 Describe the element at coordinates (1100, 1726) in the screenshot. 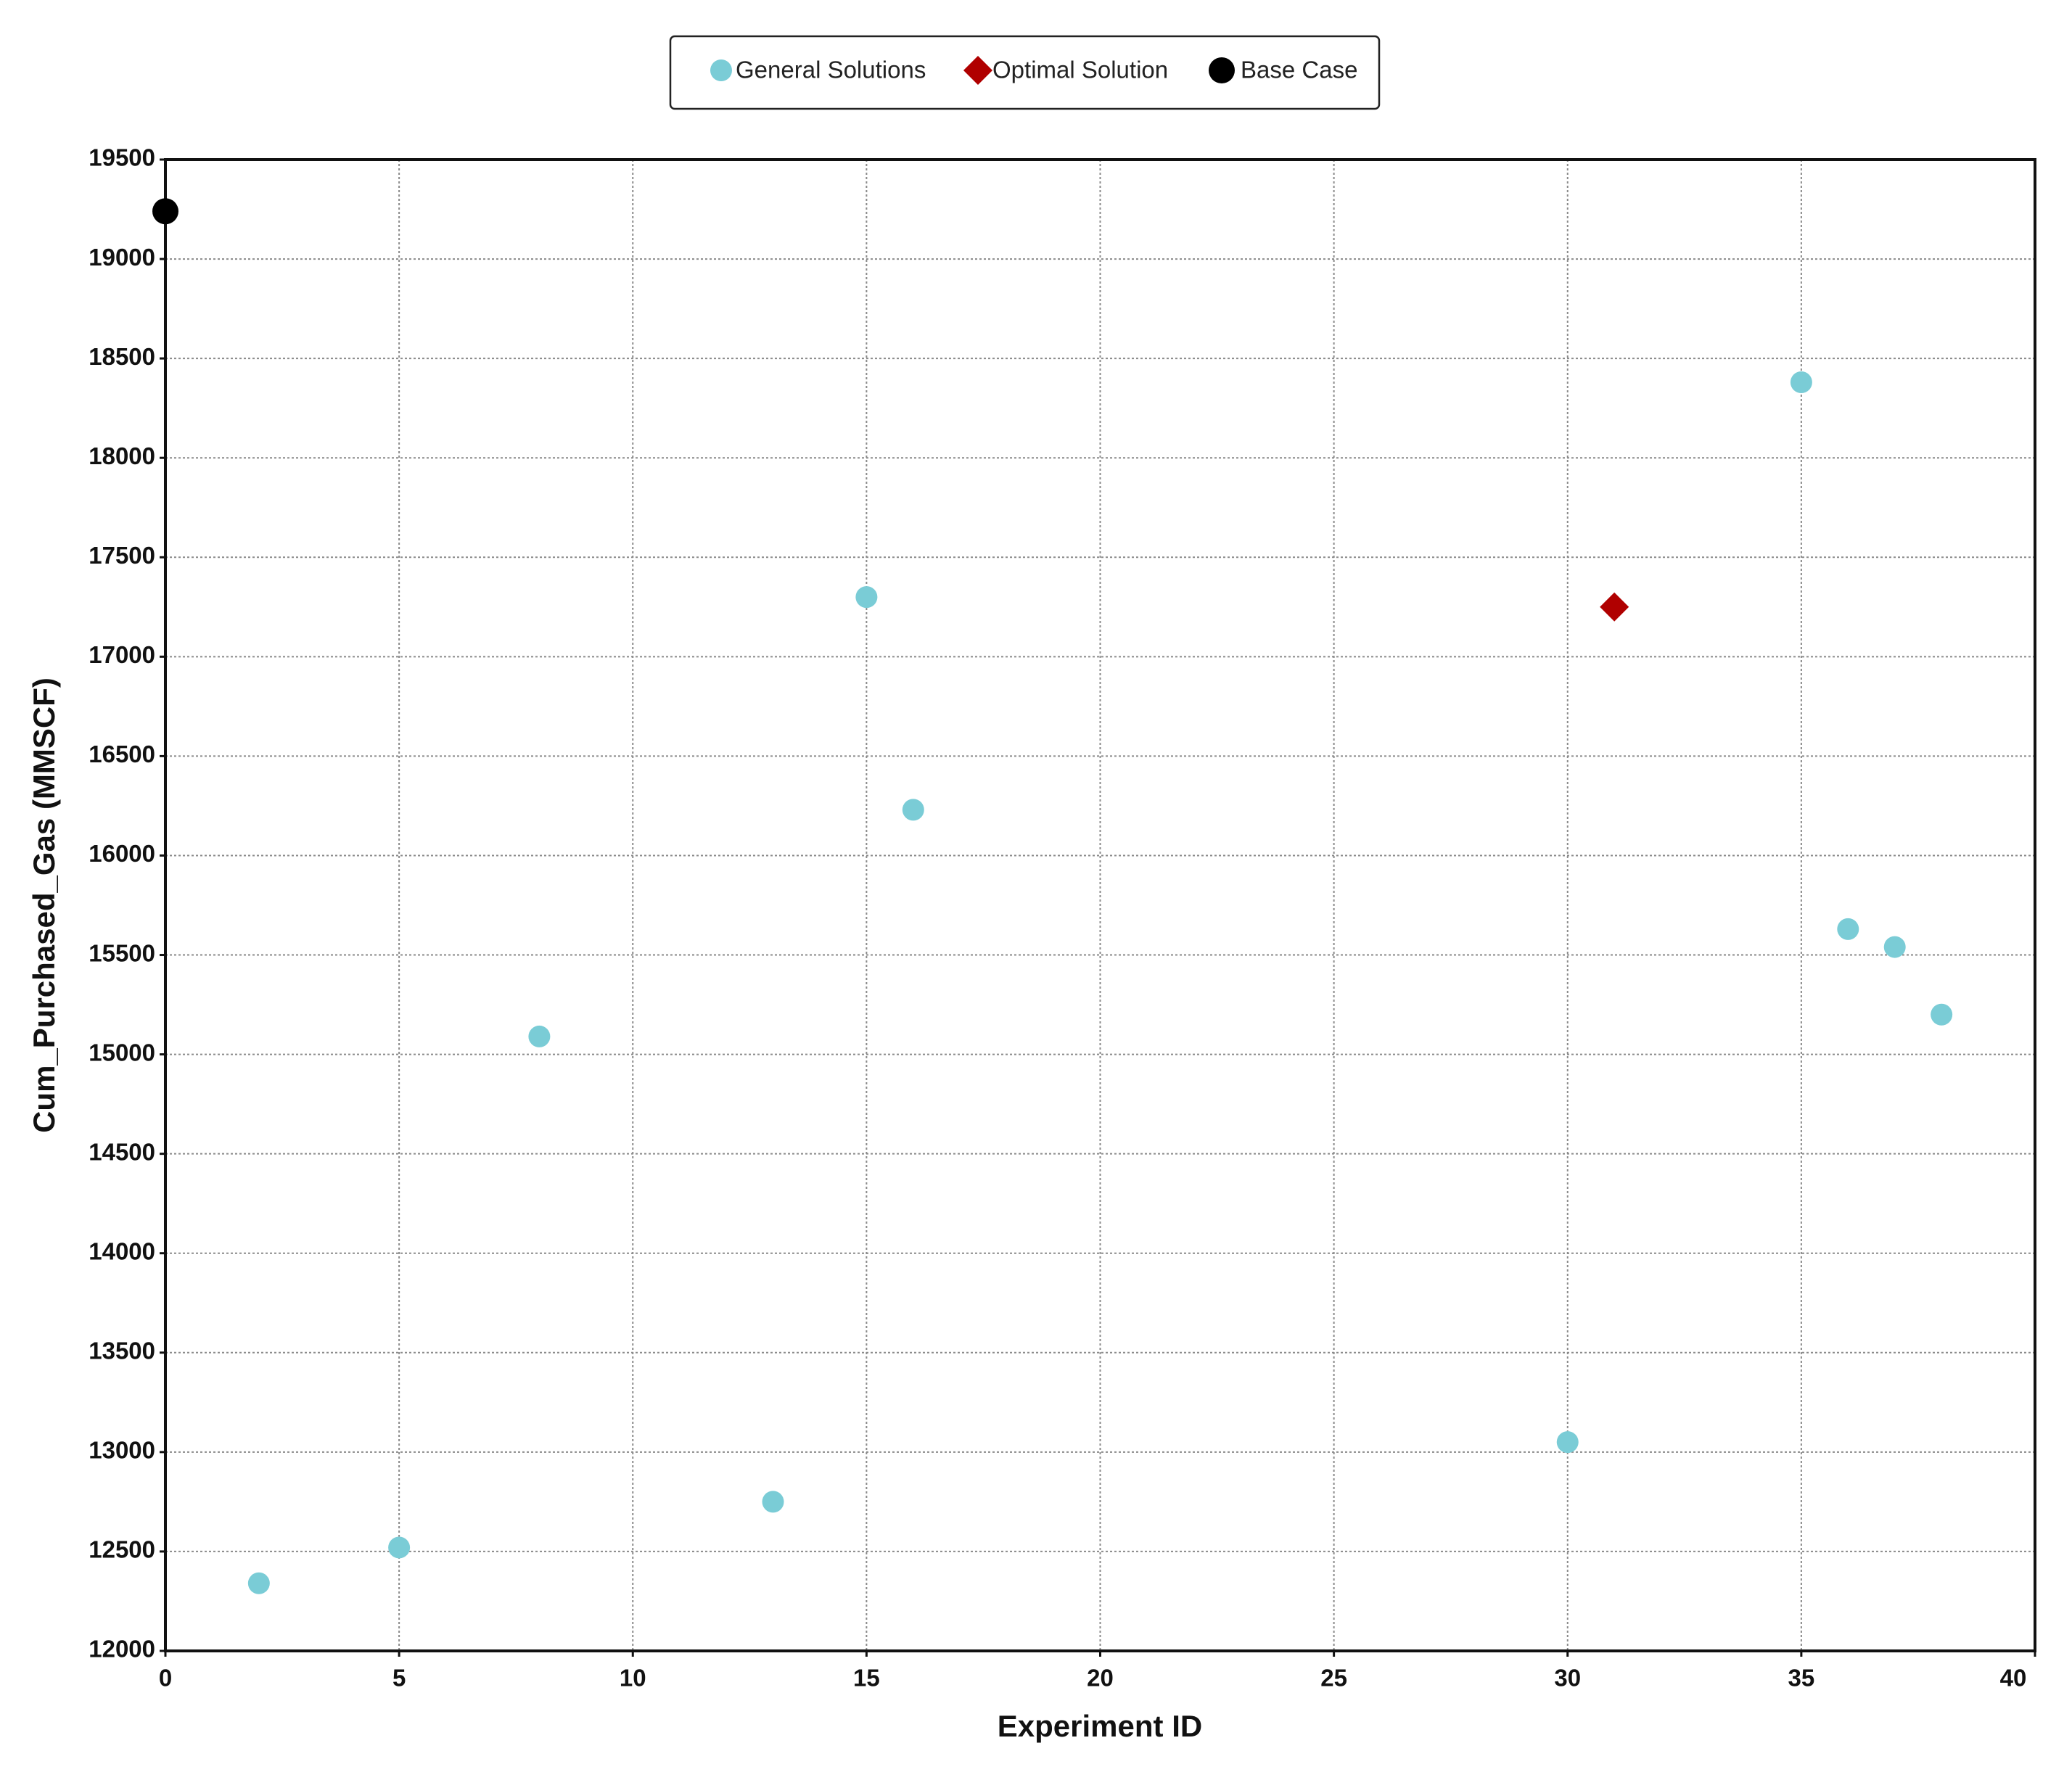

I see `x-axis-title: Experiment ID` at that location.